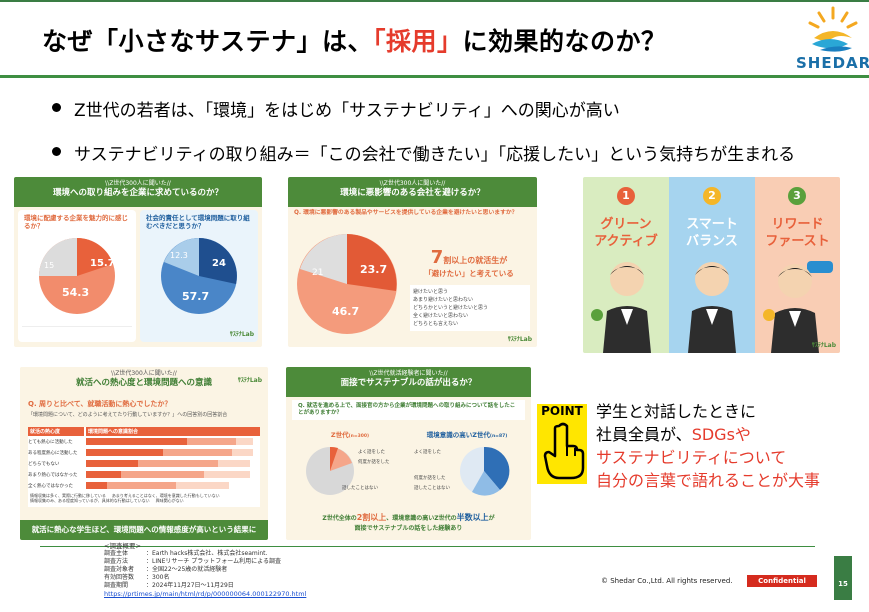 This screenshot has height=612, width=869. I want to click on type-card-orange: 3 リワード ファースト ｻｽﾃﾅLab, so click(797, 265).